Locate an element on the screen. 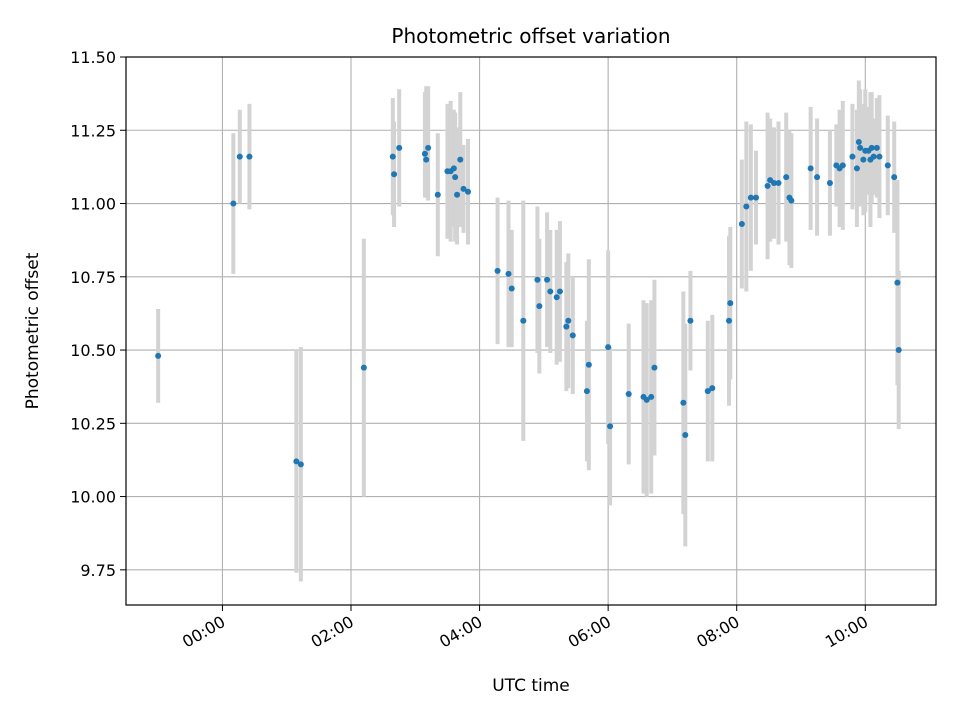  chart-title: Photometric offset variation is located at coordinates (530, 36).